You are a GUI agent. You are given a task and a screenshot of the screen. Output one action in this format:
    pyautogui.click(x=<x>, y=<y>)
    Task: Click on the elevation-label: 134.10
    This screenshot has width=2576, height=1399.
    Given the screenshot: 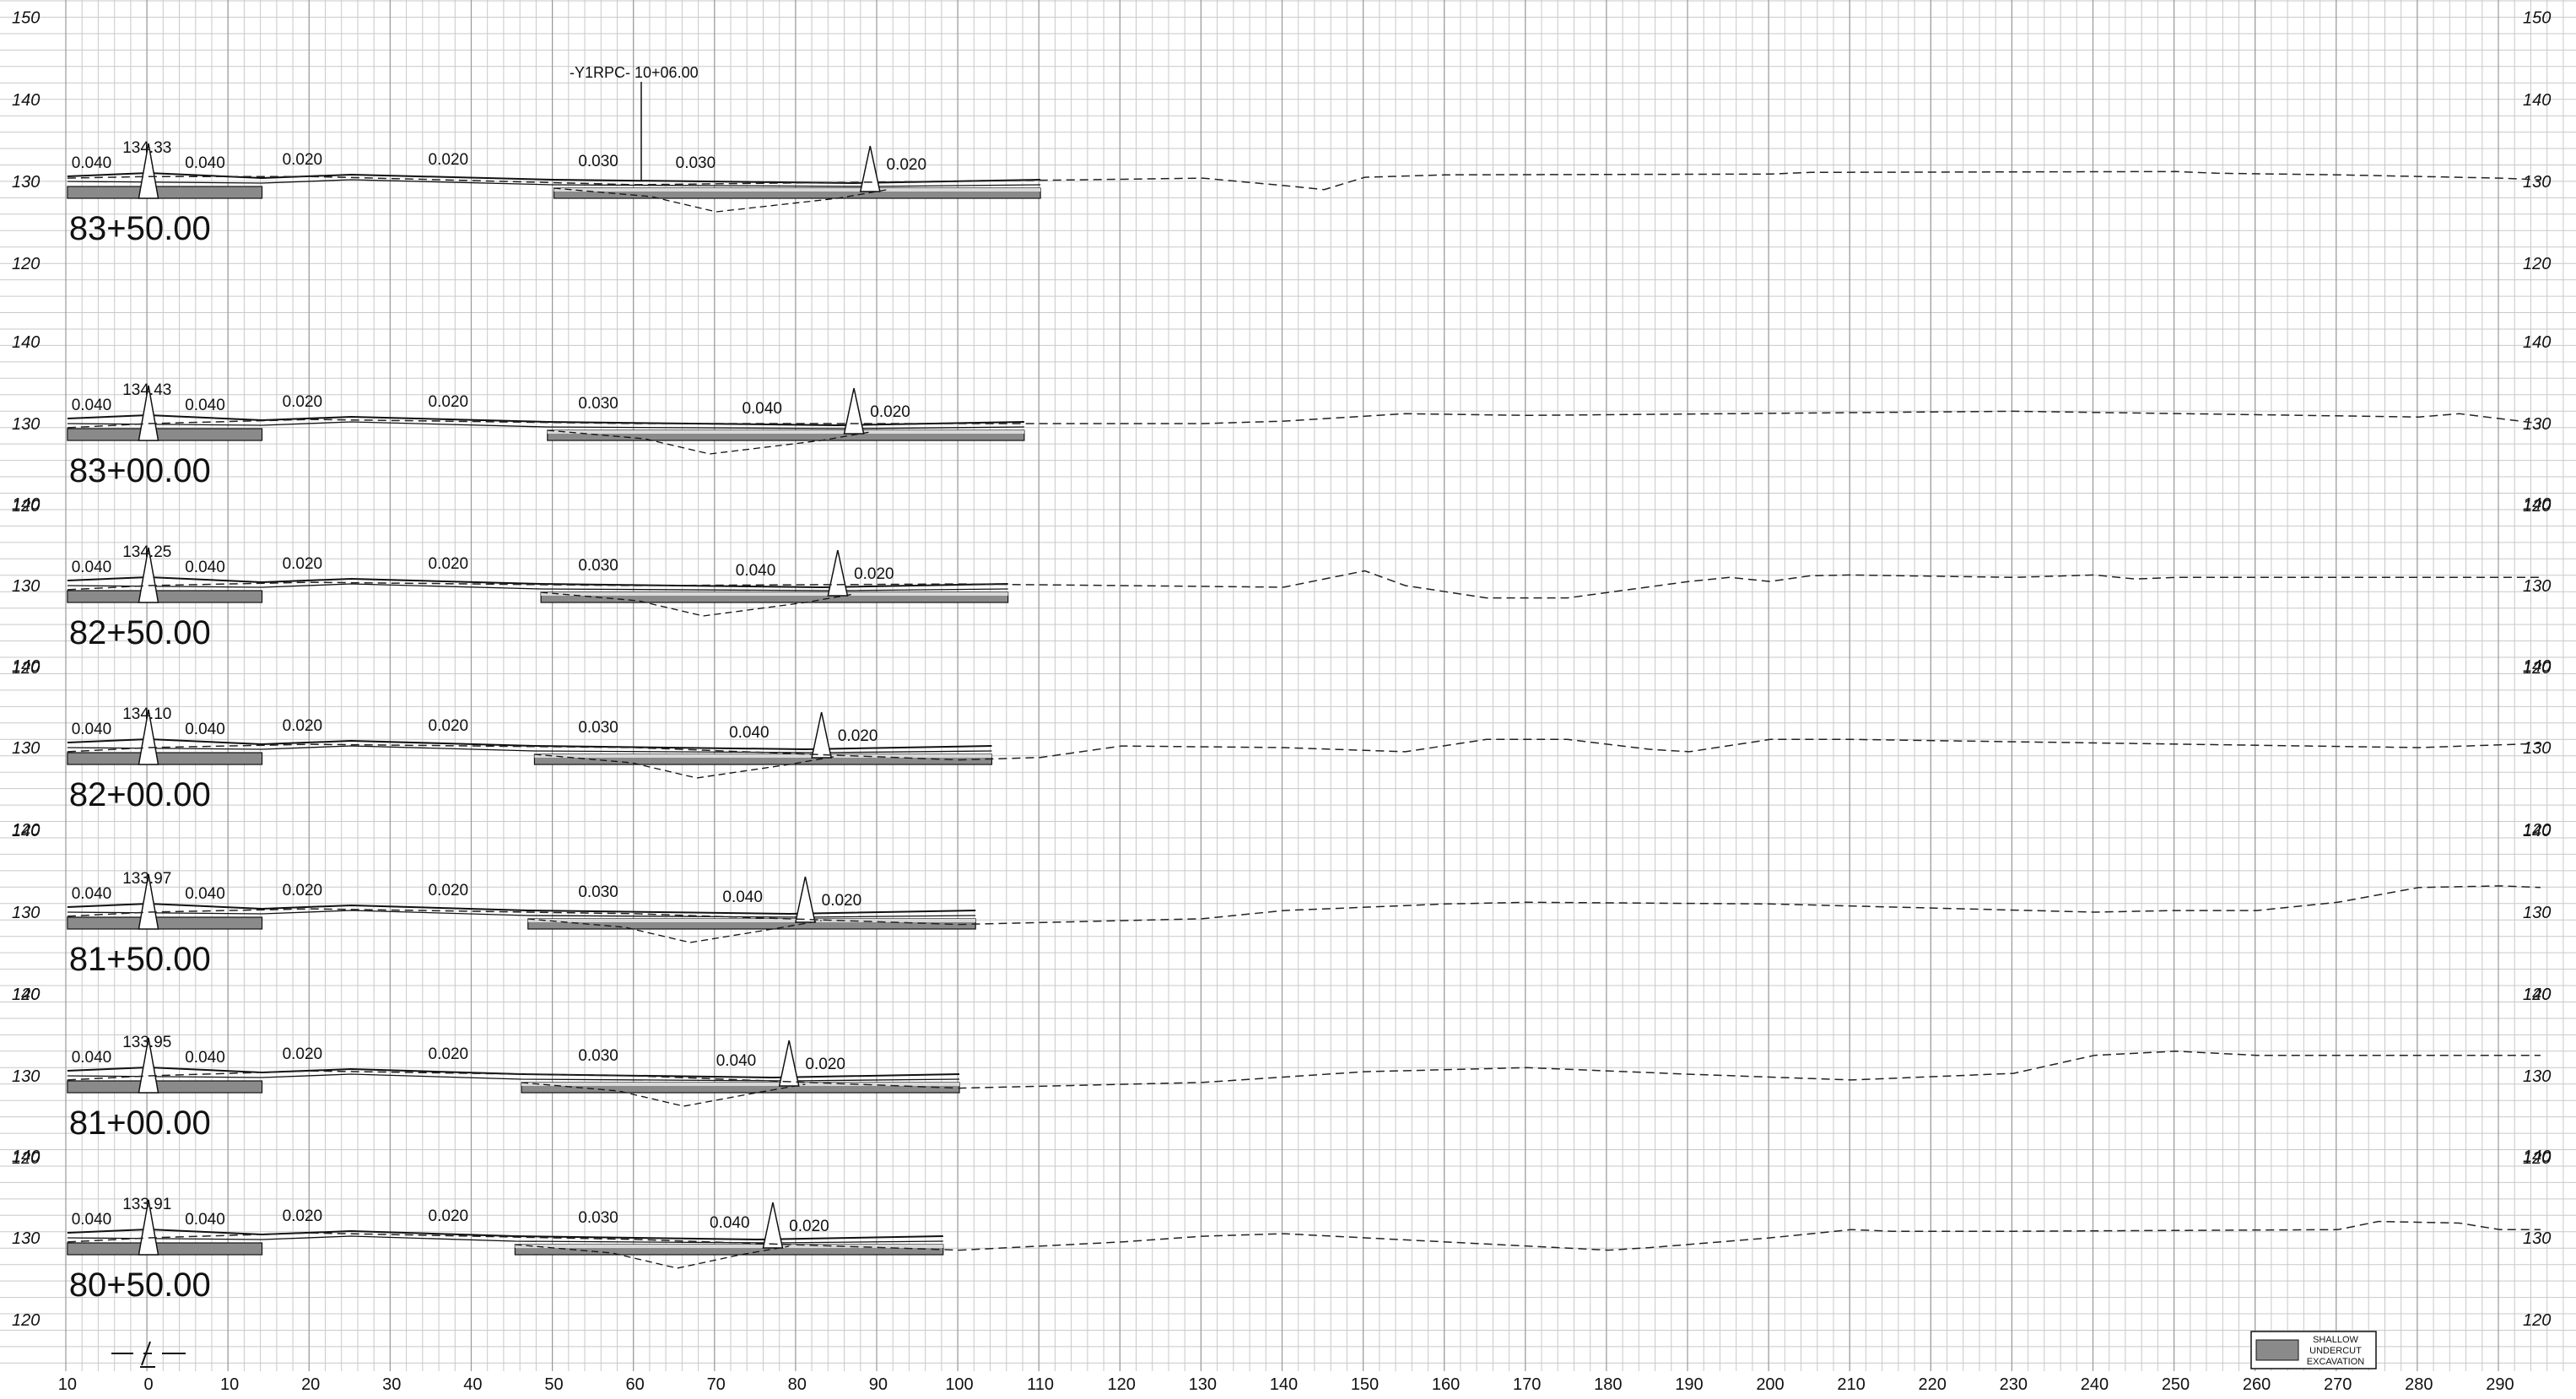 What is the action you would take?
    pyautogui.click(x=146, y=714)
    